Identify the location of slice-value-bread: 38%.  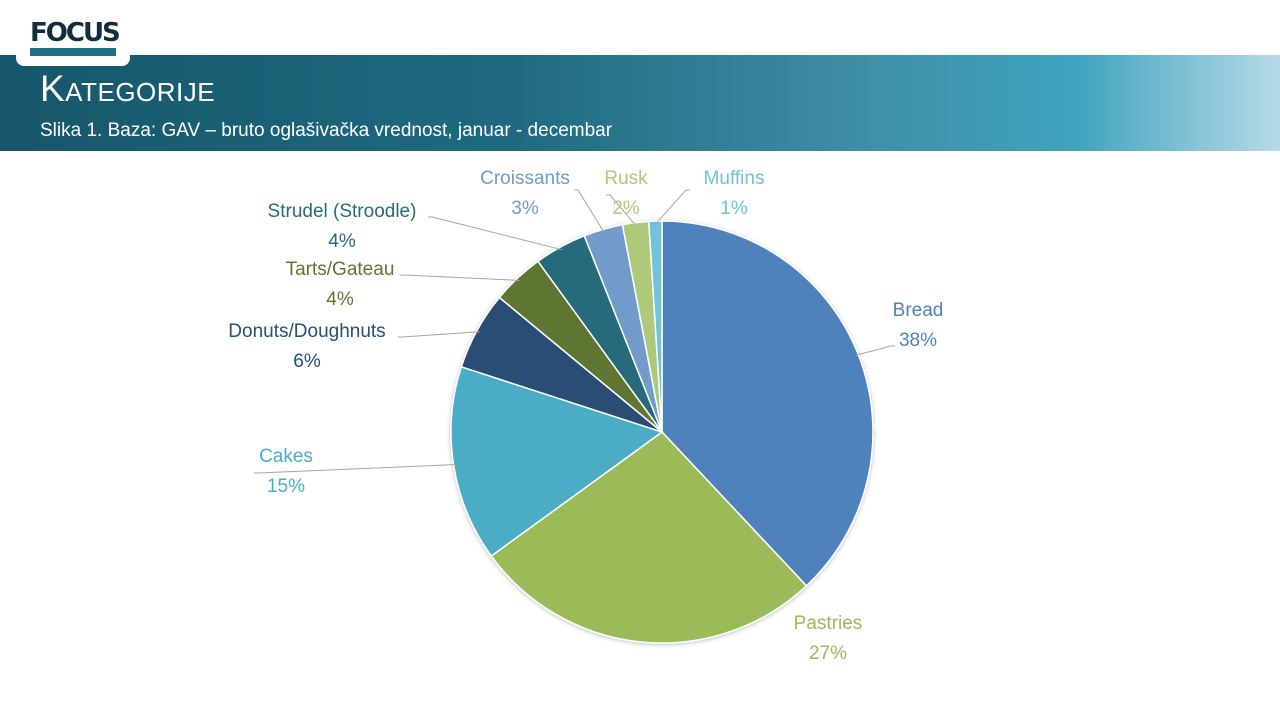
(918, 340).